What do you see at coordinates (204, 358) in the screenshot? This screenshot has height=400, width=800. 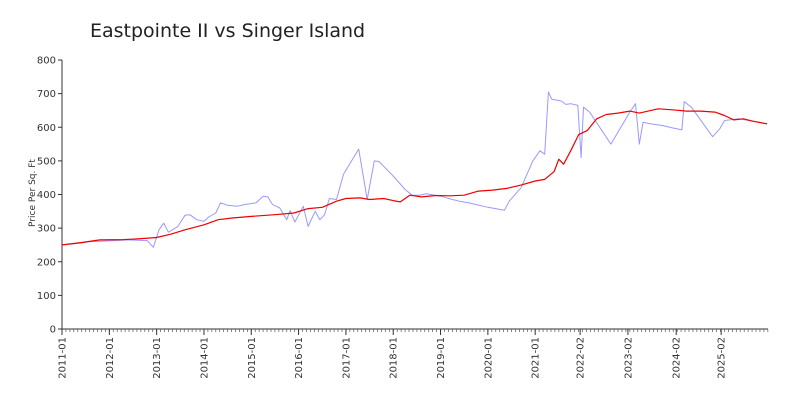 I see `x-tick-label: 2014-01` at bounding box center [204, 358].